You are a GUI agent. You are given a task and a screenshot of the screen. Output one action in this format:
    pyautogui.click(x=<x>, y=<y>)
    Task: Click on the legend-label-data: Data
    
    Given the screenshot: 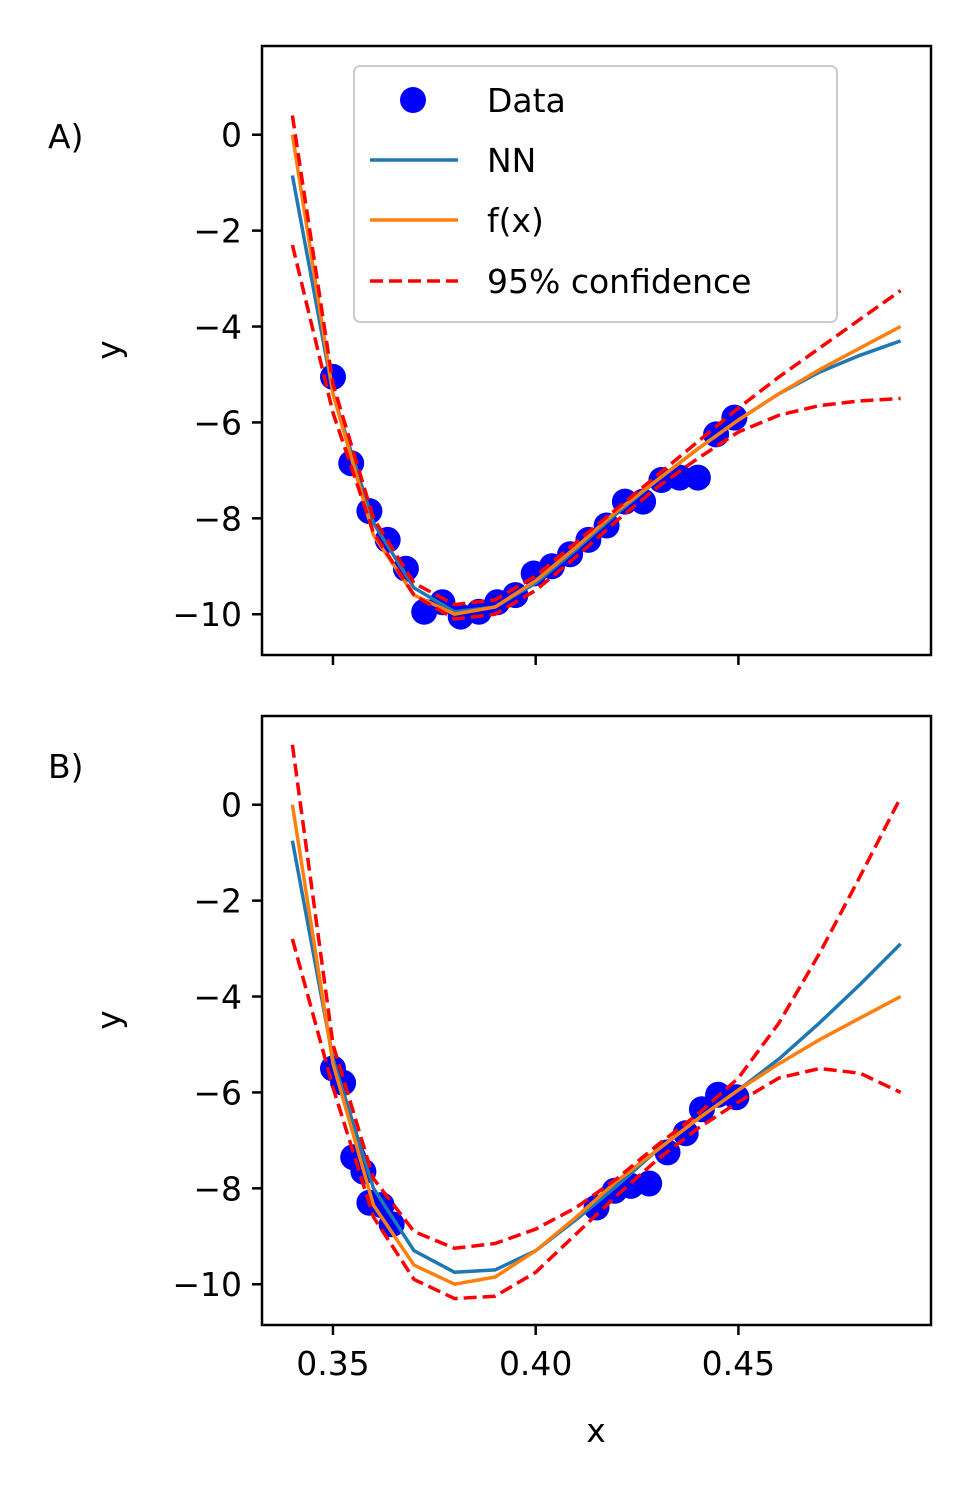 What is the action you would take?
    pyautogui.click(x=526, y=100)
    